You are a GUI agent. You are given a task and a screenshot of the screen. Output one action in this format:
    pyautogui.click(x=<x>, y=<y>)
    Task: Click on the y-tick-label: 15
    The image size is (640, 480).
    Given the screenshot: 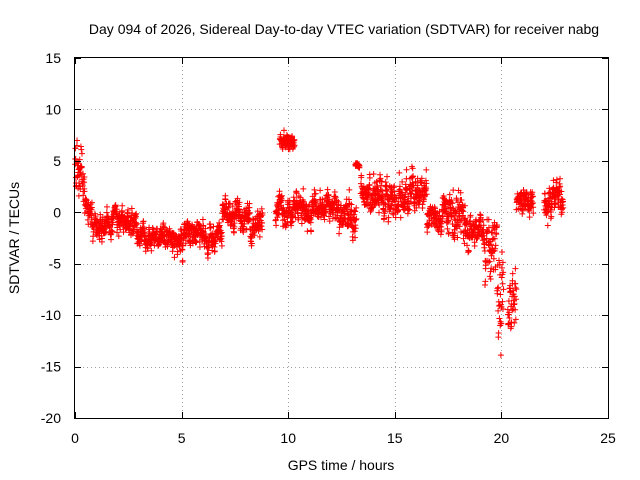 What is the action you would take?
    pyautogui.click(x=53, y=58)
    